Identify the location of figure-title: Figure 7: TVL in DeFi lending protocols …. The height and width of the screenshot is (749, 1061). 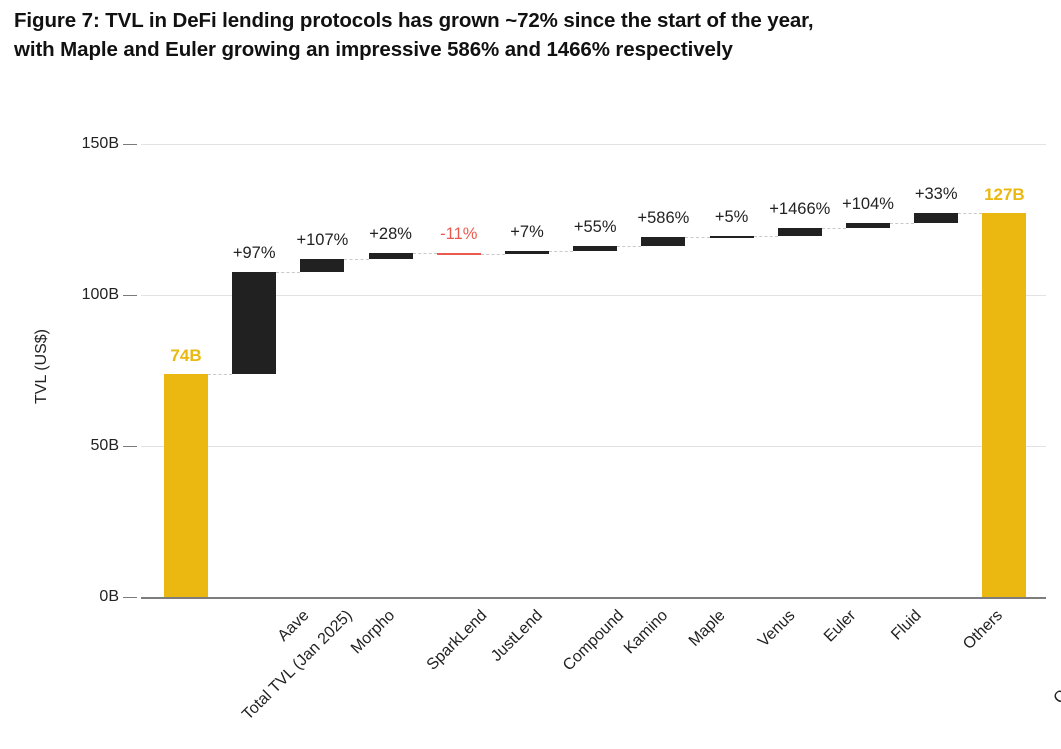
(529, 35).